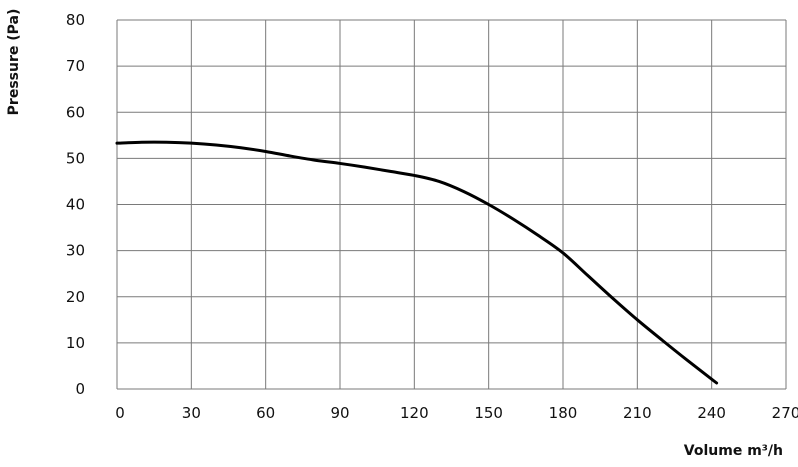 This screenshot has height=467, width=798. What do you see at coordinates (563, 413) in the screenshot?
I see `x-tick-label: 180` at bounding box center [563, 413].